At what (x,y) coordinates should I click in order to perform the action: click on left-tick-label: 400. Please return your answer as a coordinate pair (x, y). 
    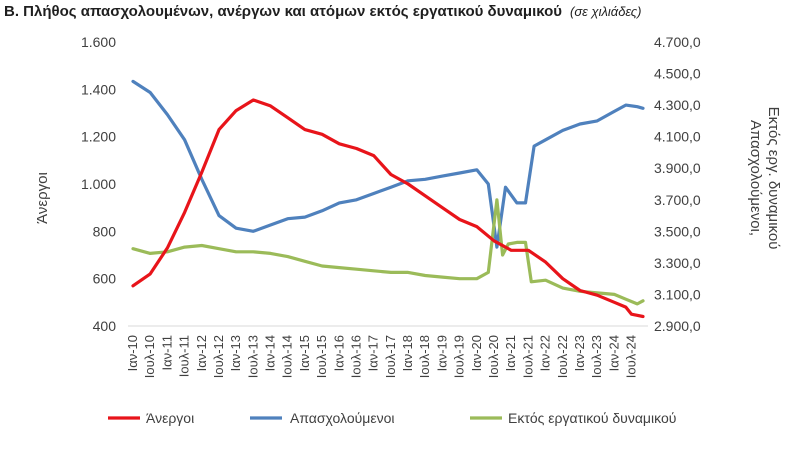
    Looking at the image, I should click on (105, 326).